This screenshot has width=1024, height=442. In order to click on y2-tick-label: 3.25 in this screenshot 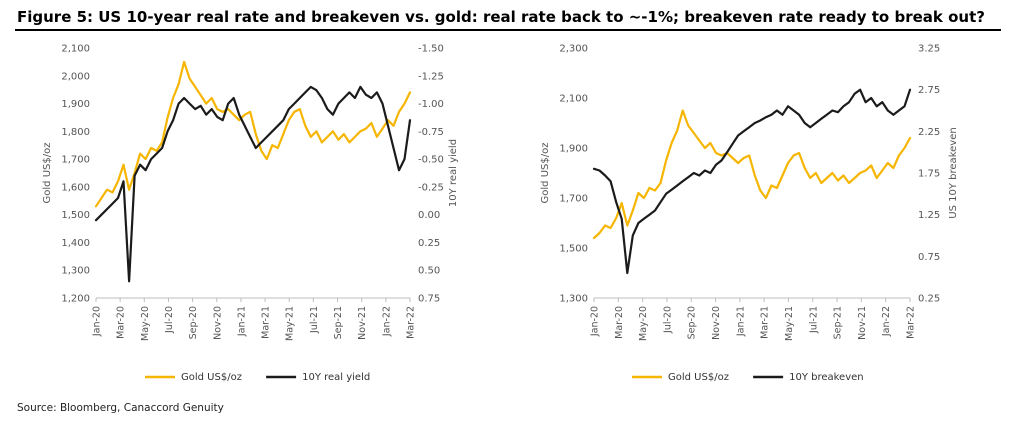, I will do `click(929, 49)`.